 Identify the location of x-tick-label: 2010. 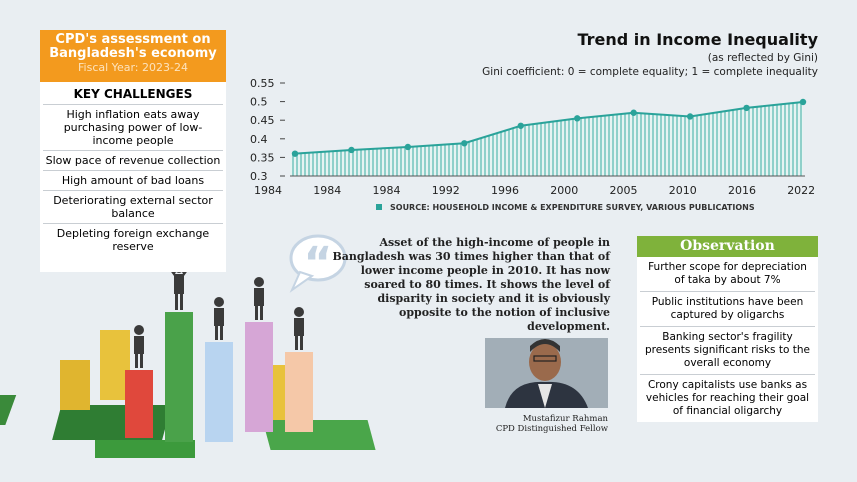
(683, 190).